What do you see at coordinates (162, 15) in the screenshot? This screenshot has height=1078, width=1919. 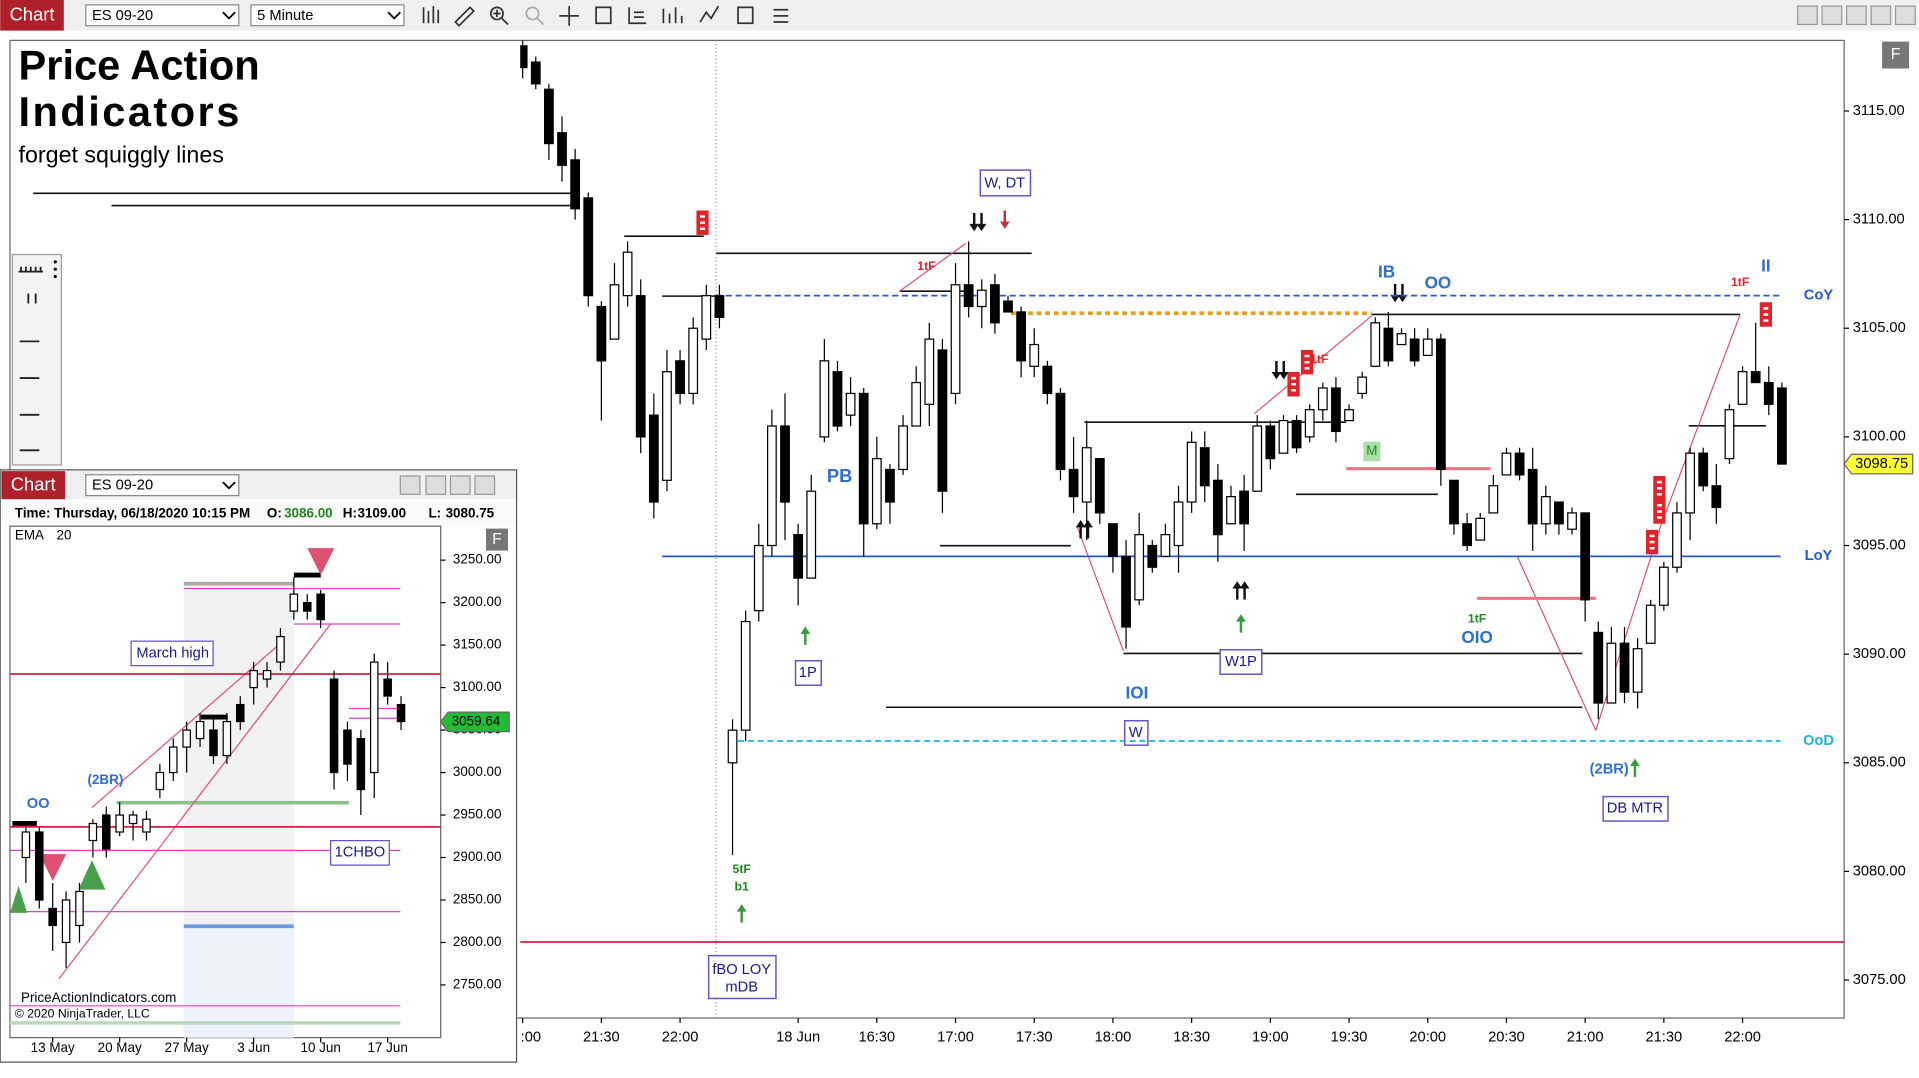 I see `instrument-select` at bounding box center [162, 15].